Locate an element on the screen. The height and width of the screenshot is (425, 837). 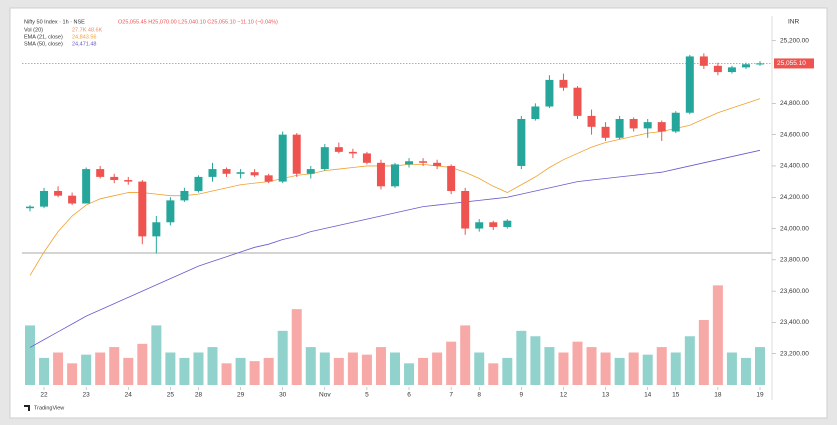
x-tick-label: 24 is located at coordinates (129, 395).